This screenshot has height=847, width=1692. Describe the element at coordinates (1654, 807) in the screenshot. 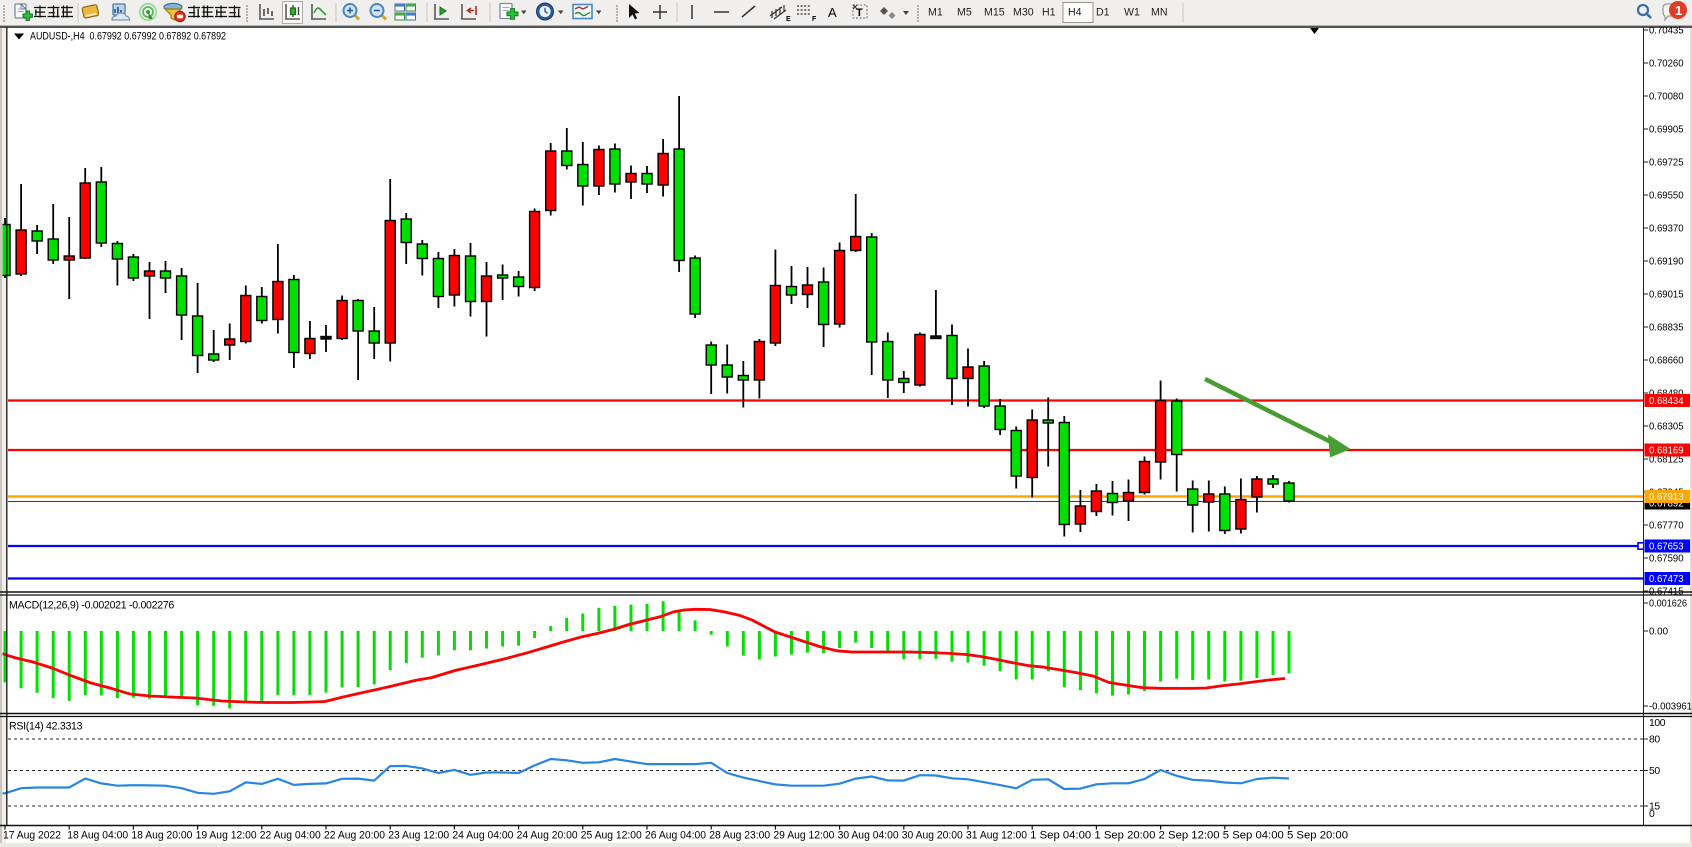

I see `svg-text: 15` at that location.